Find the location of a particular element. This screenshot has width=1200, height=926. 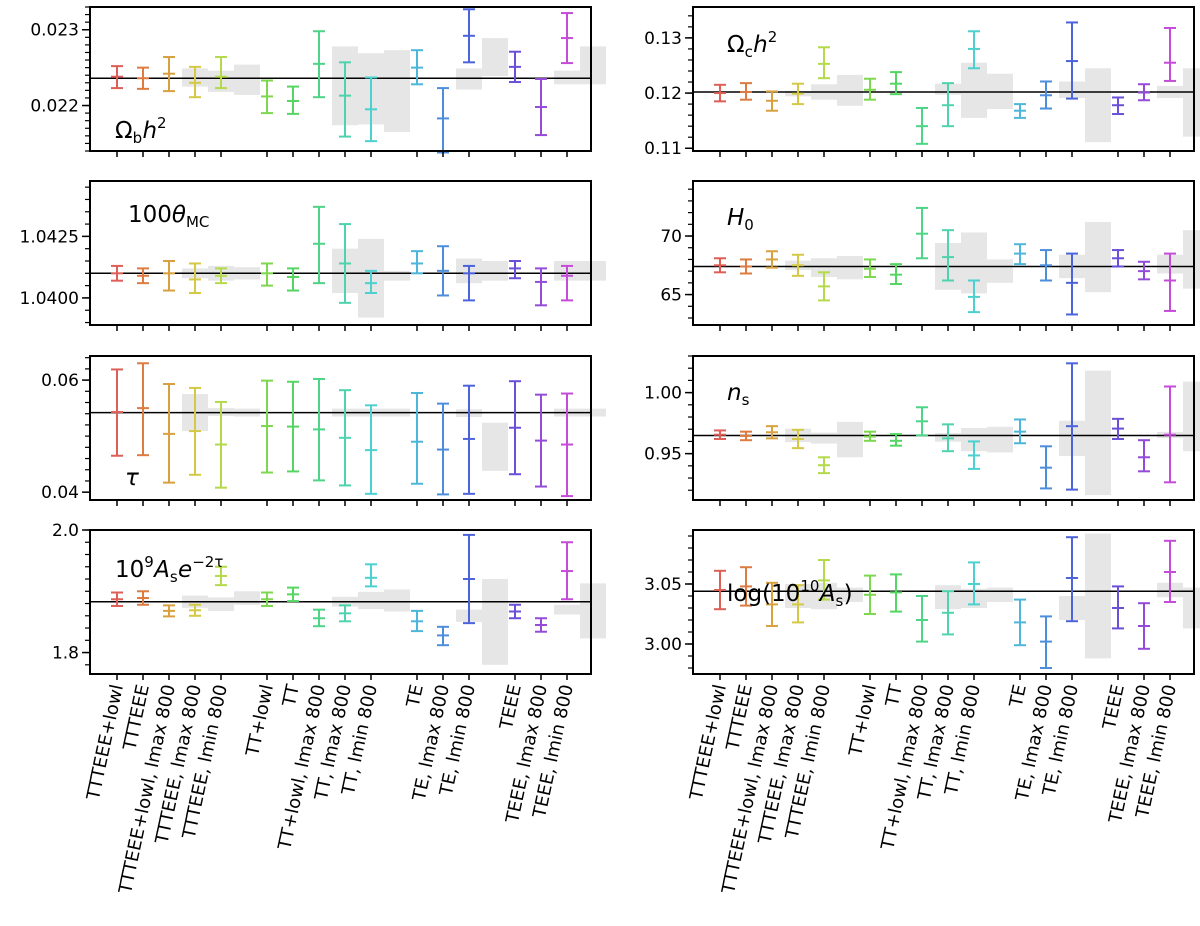

panel-H0: 65 70 H0 is located at coordinates (930, 255).